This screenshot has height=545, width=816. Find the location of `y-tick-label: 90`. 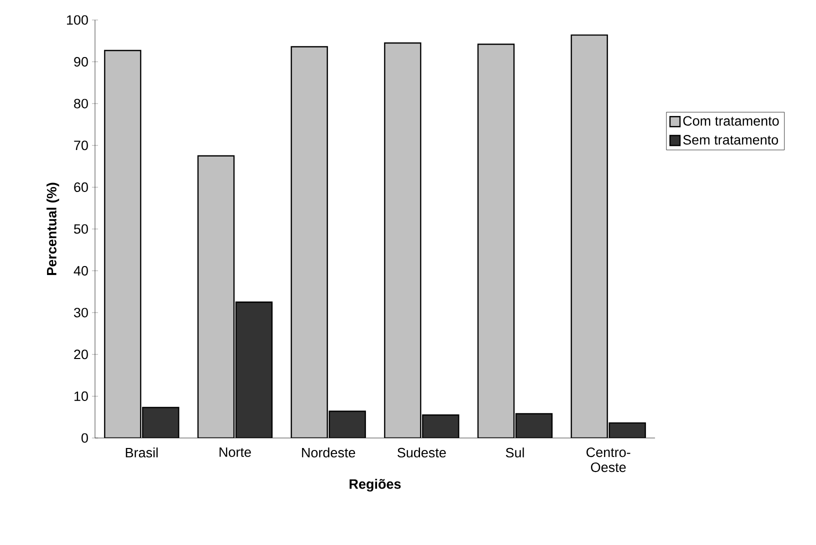

y-tick-label: 90 is located at coordinates (81, 62).